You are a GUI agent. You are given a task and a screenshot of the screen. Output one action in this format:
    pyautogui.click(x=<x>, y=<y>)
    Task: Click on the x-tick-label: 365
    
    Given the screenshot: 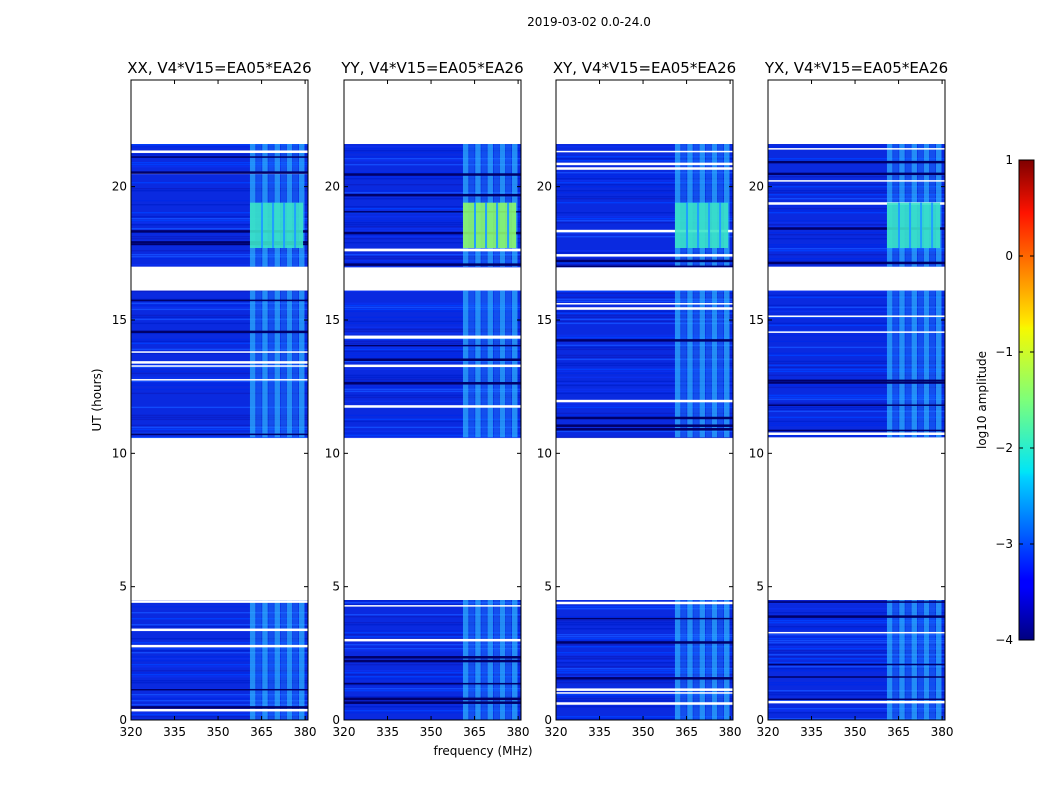 What is the action you would take?
    pyautogui.click(x=261, y=732)
    